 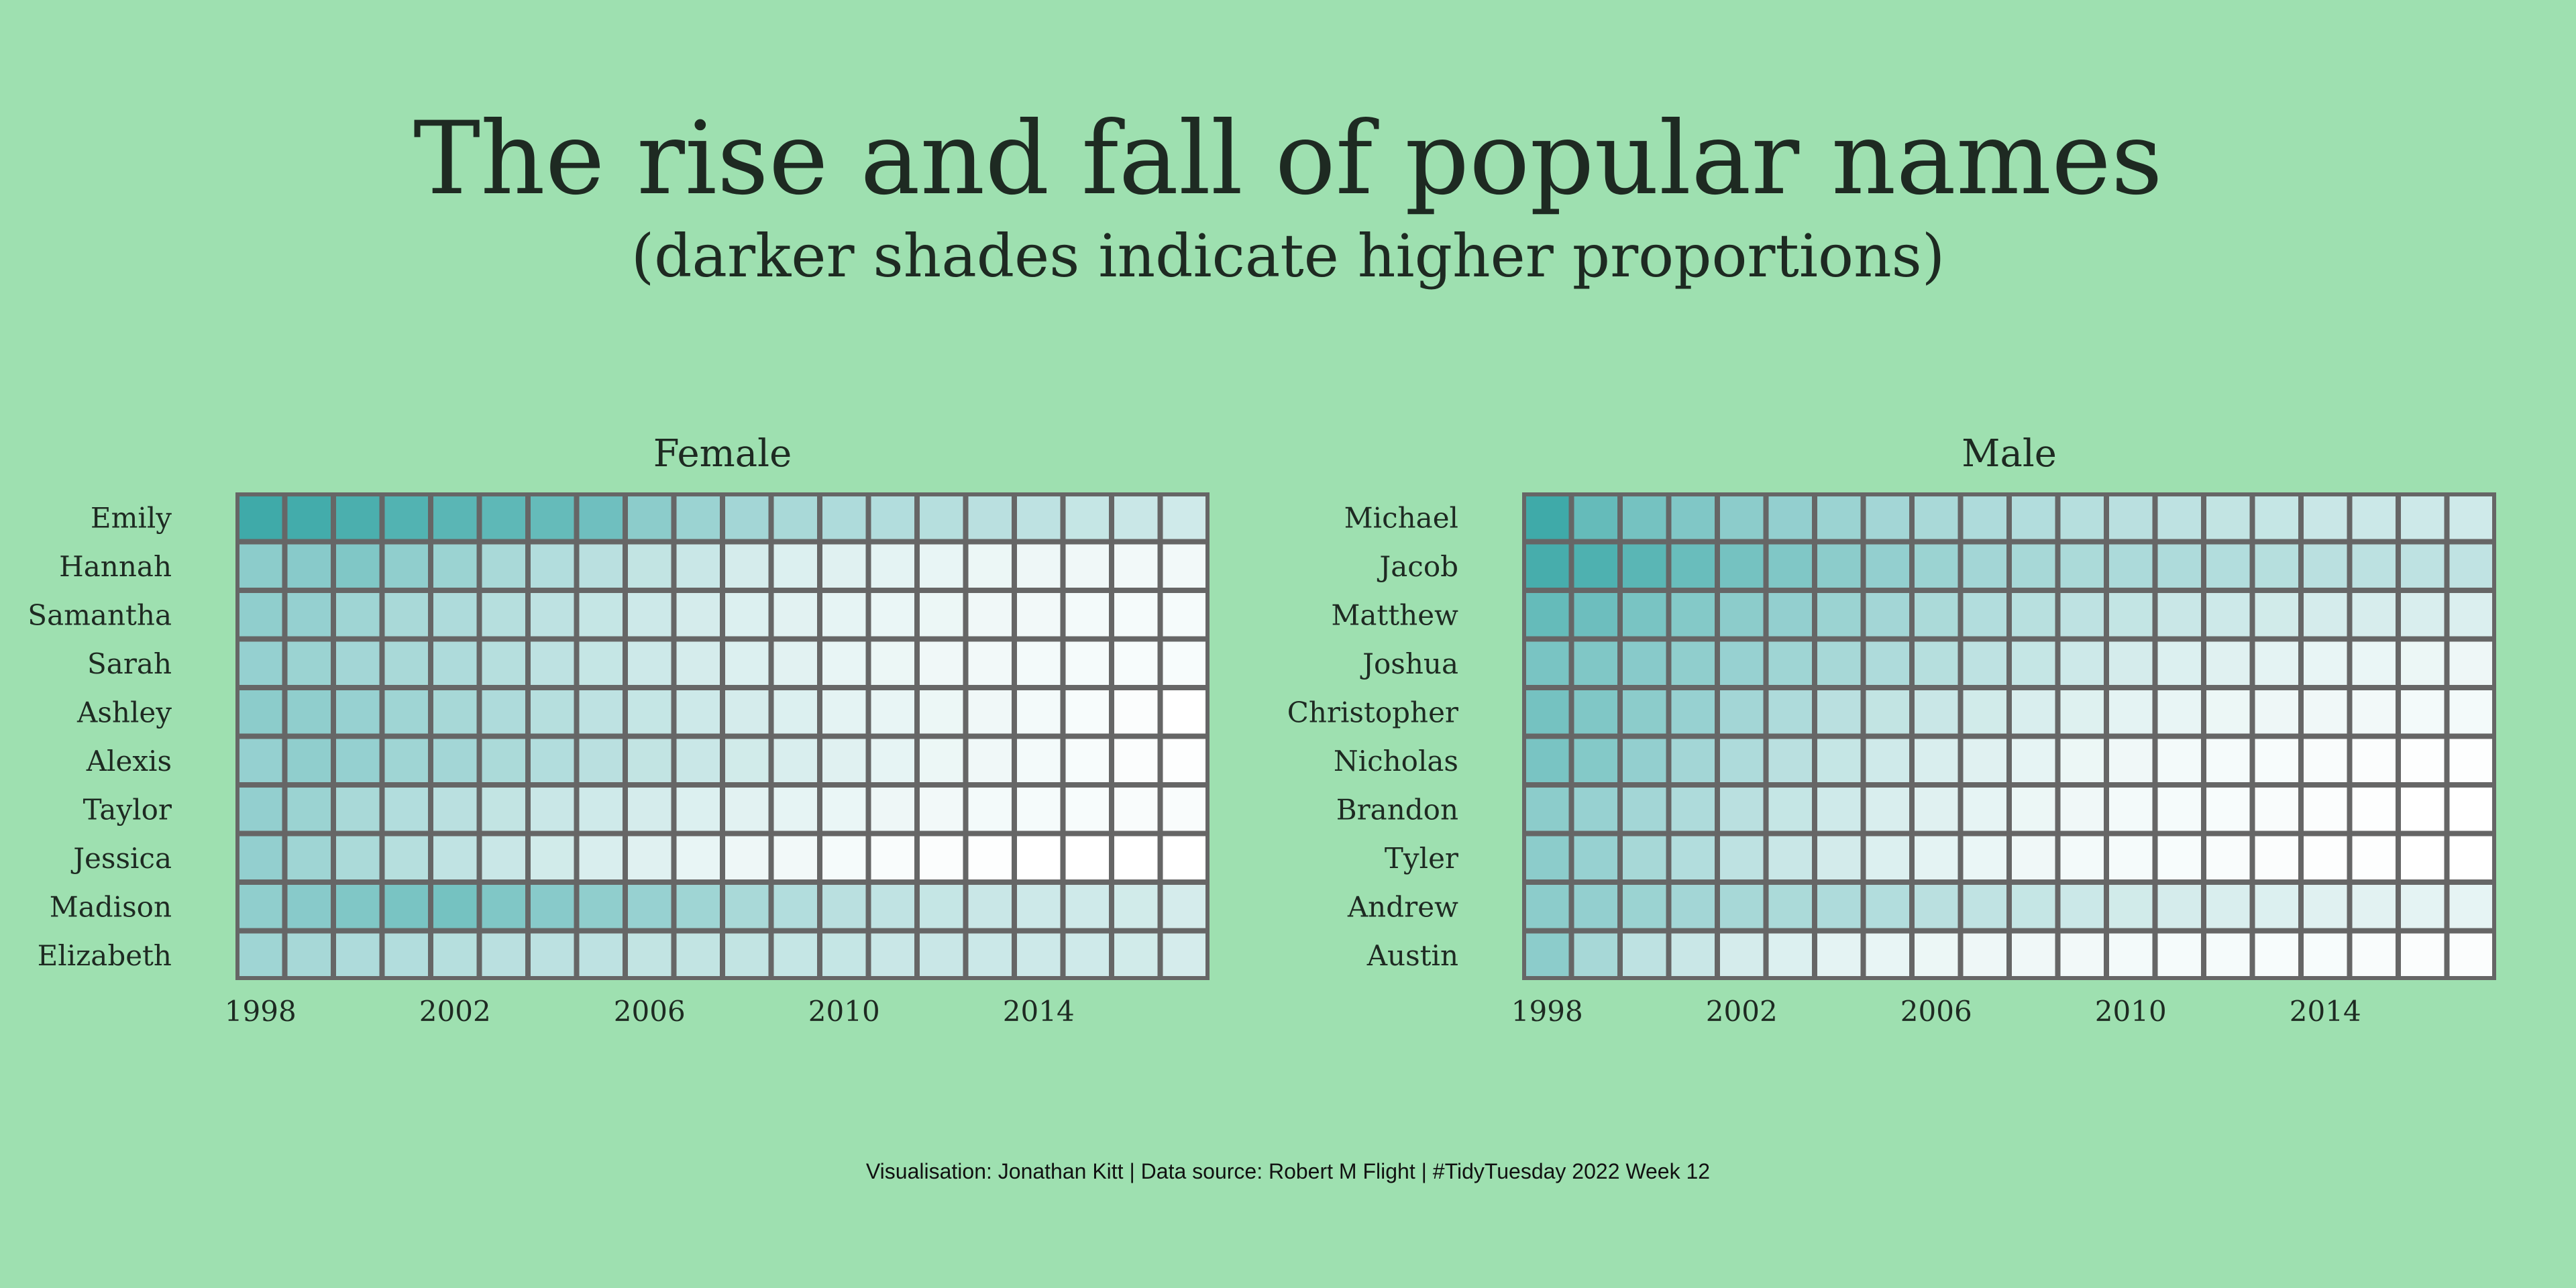 I want to click on heatmap-cell: Taylor 2006, so click(x=650, y=809).